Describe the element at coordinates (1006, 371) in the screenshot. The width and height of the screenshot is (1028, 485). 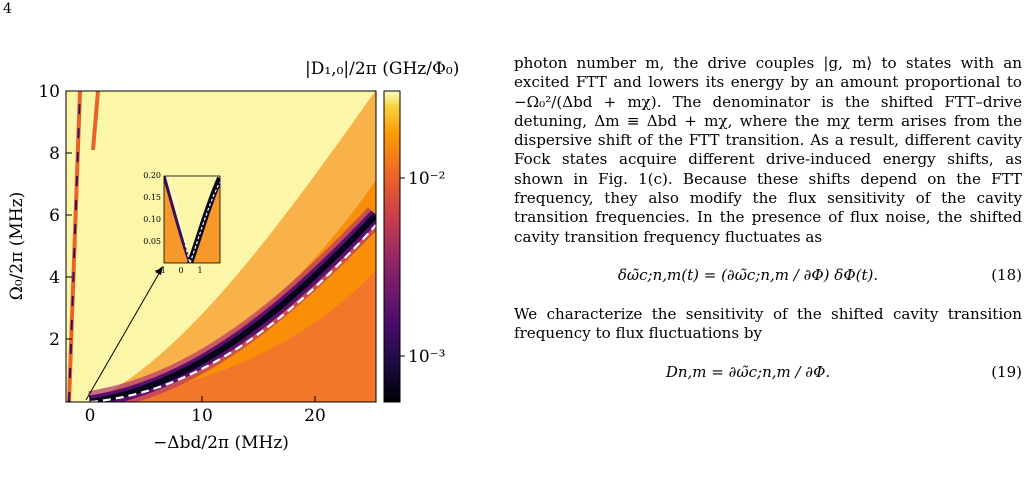
I see `equation-number: (19)` at that location.